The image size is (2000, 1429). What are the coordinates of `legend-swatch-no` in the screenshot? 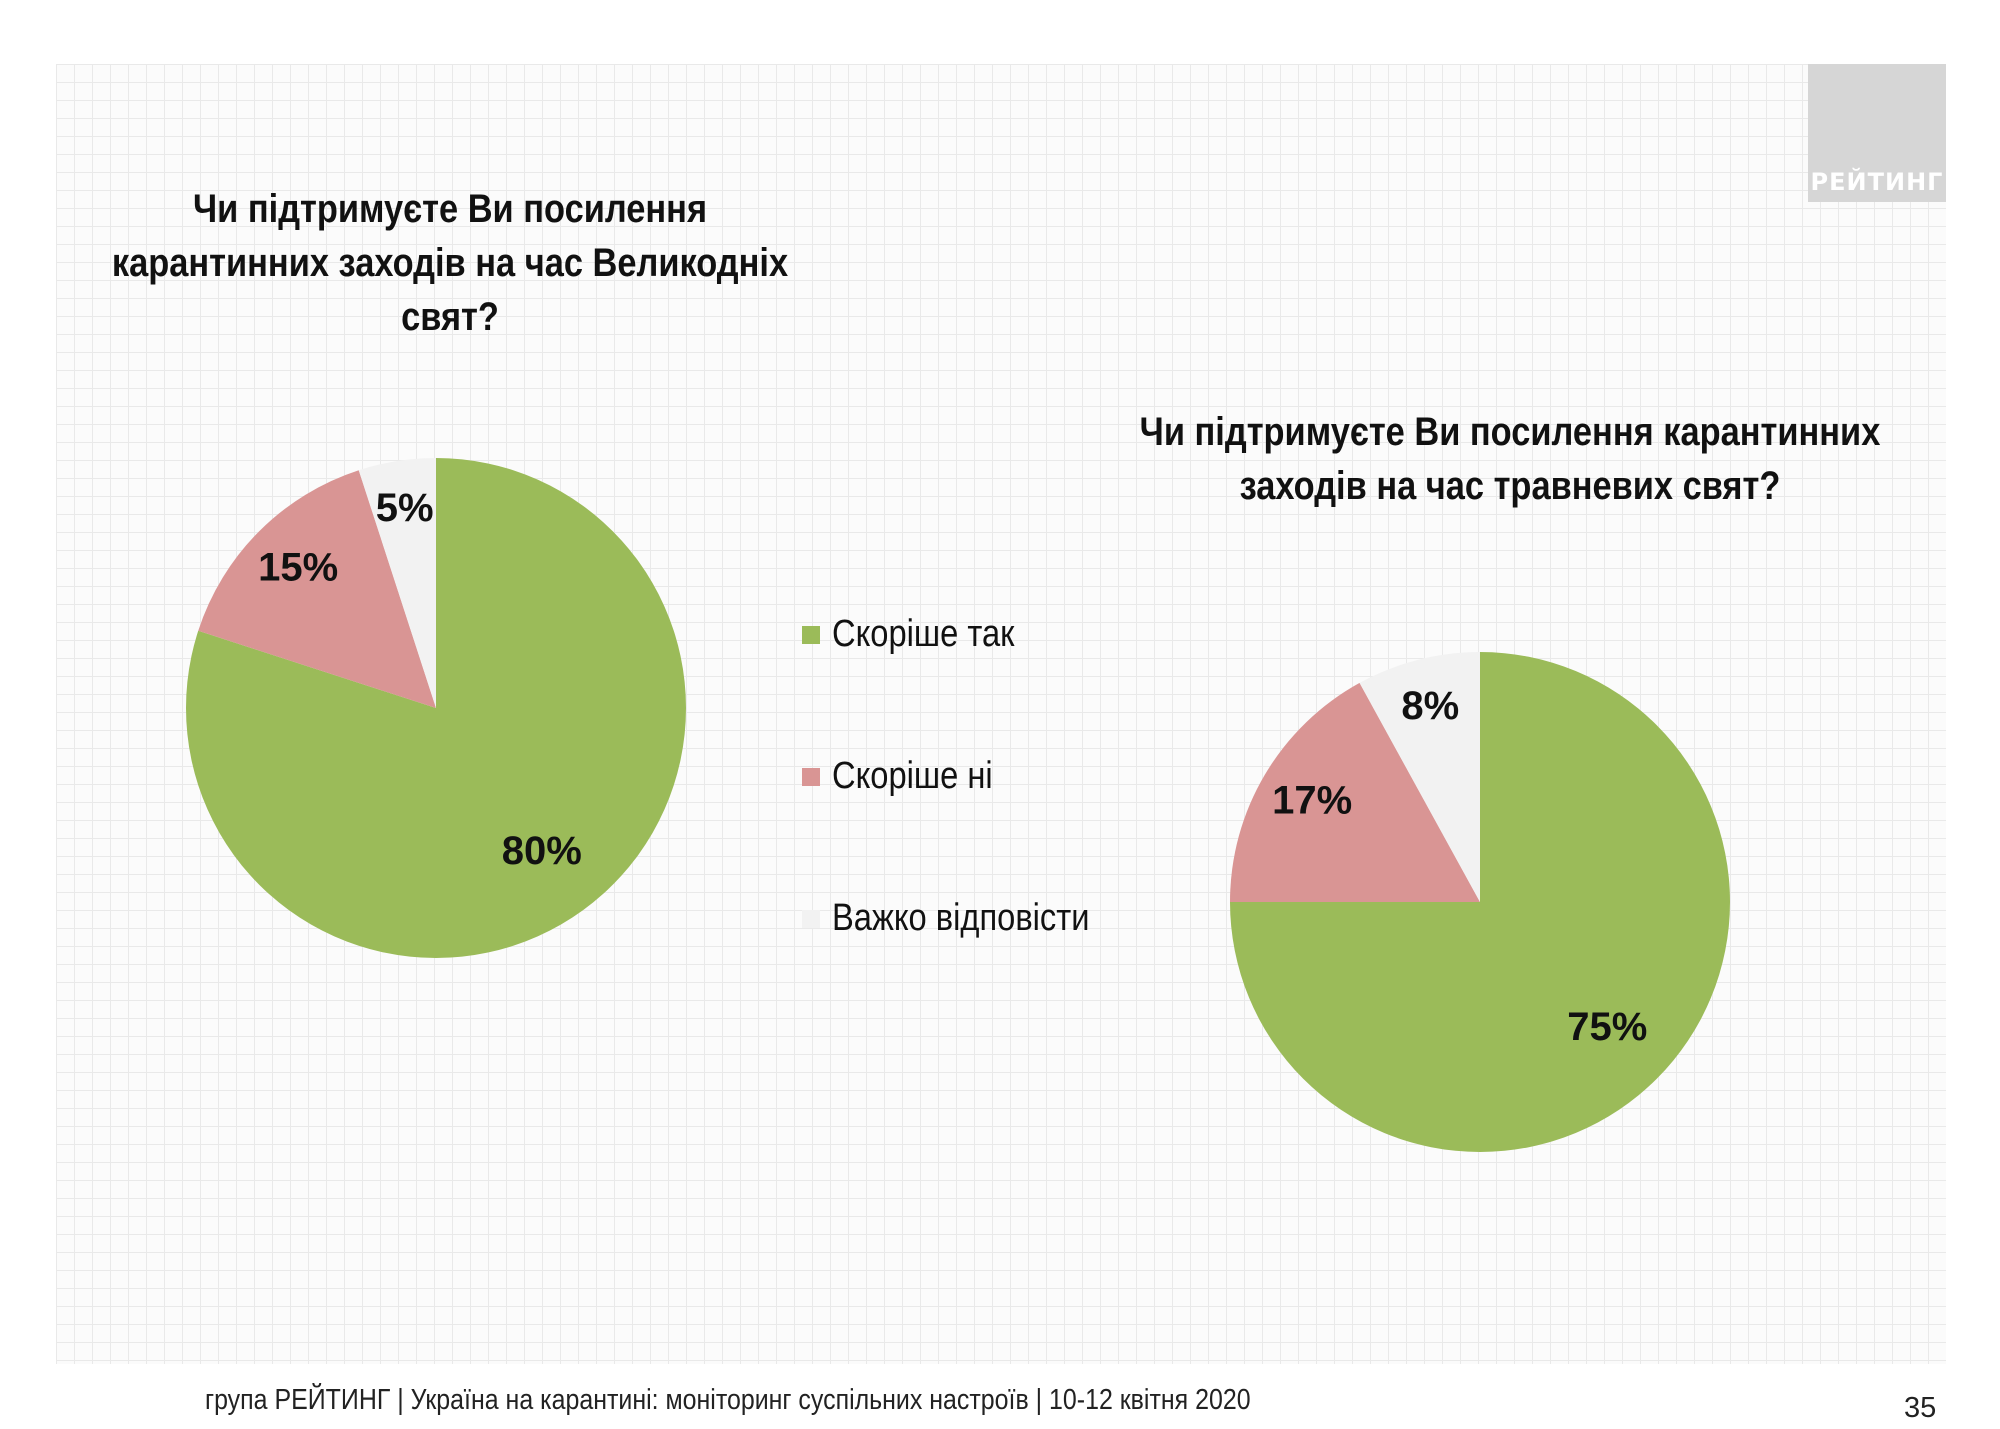 It's located at (811, 777).